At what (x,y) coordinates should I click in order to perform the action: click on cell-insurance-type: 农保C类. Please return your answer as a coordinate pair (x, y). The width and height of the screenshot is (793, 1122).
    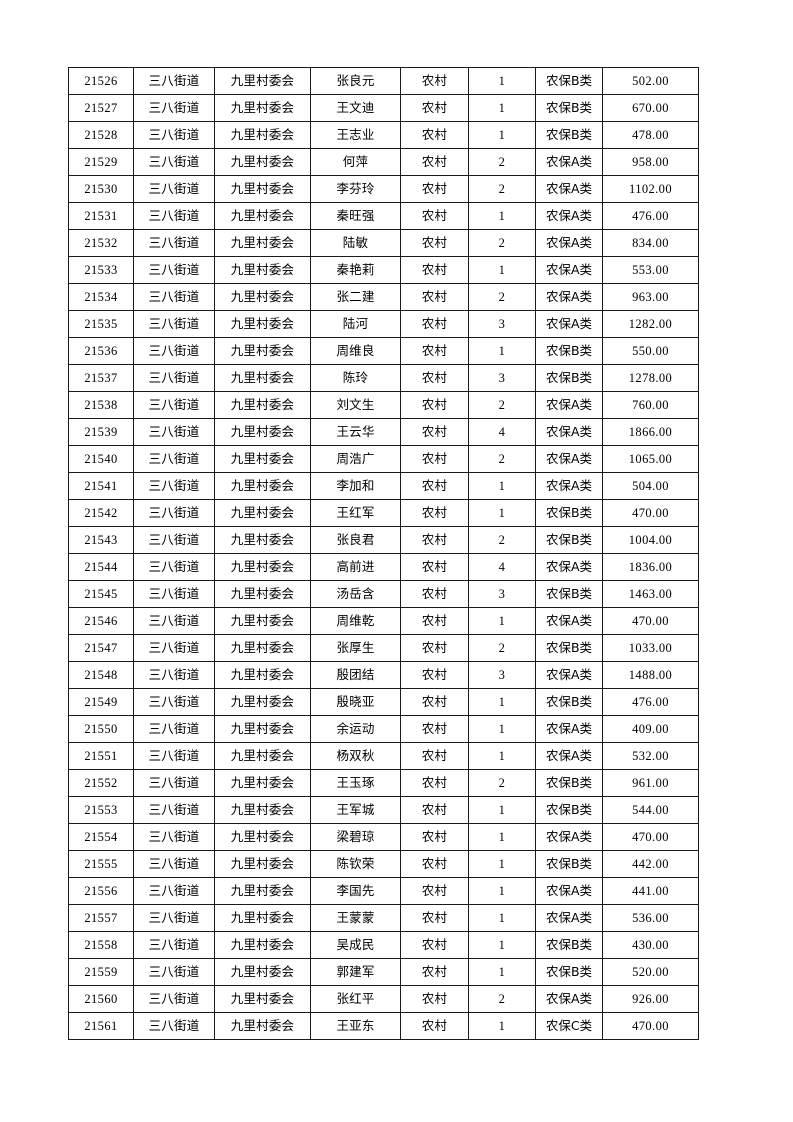
    Looking at the image, I should click on (569, 1026).